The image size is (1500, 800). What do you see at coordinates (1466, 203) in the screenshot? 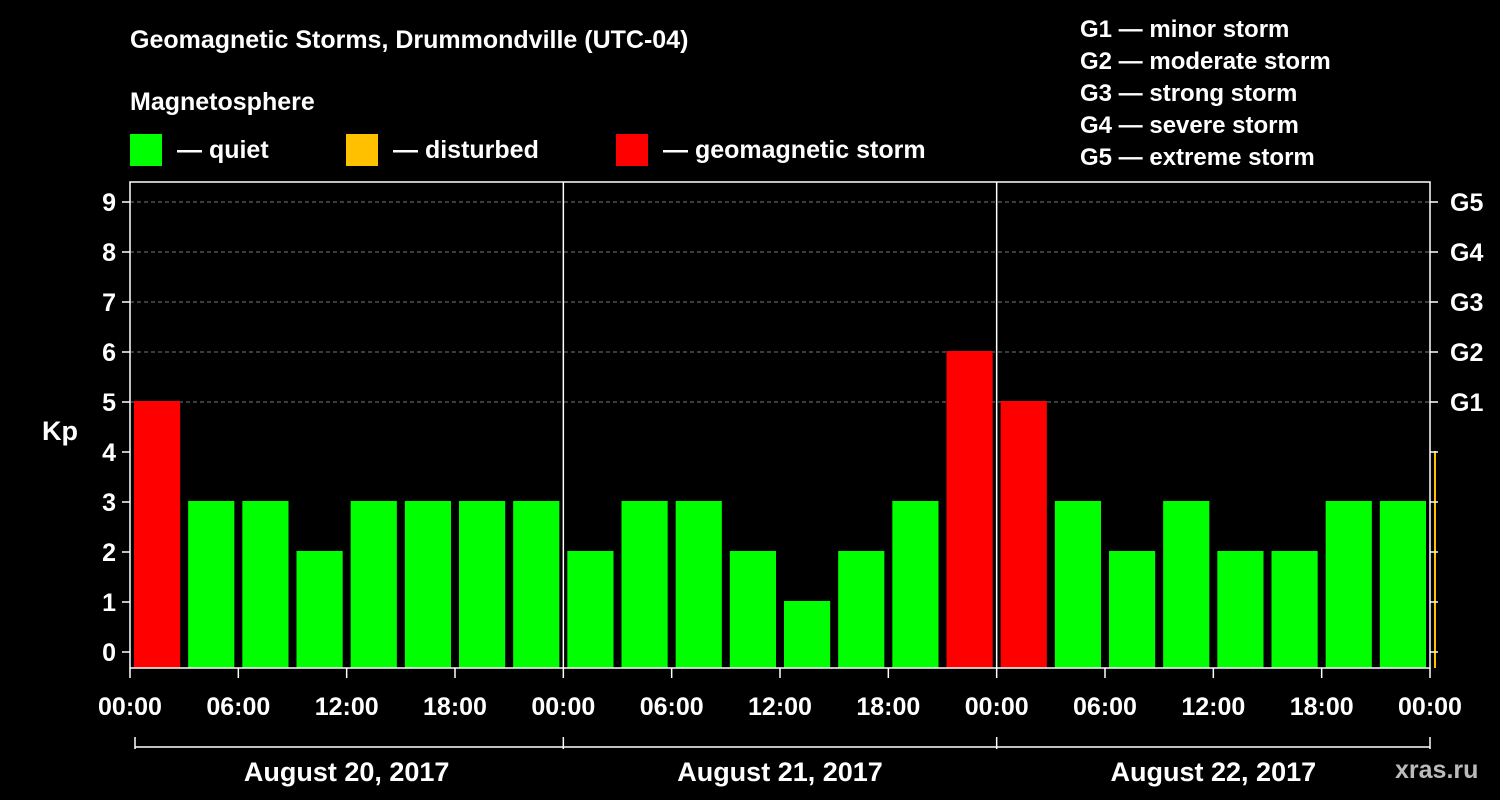
I see `storm-scale-tick-g5: G5` at bounding box center [1466, 203].